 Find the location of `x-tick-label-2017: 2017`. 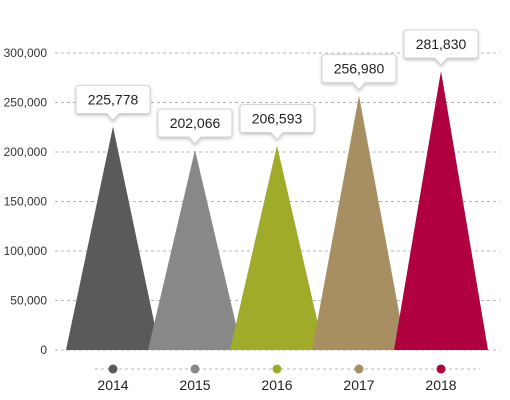

x-tick-label-2017: 2017 is located at coordinates (358, 385).